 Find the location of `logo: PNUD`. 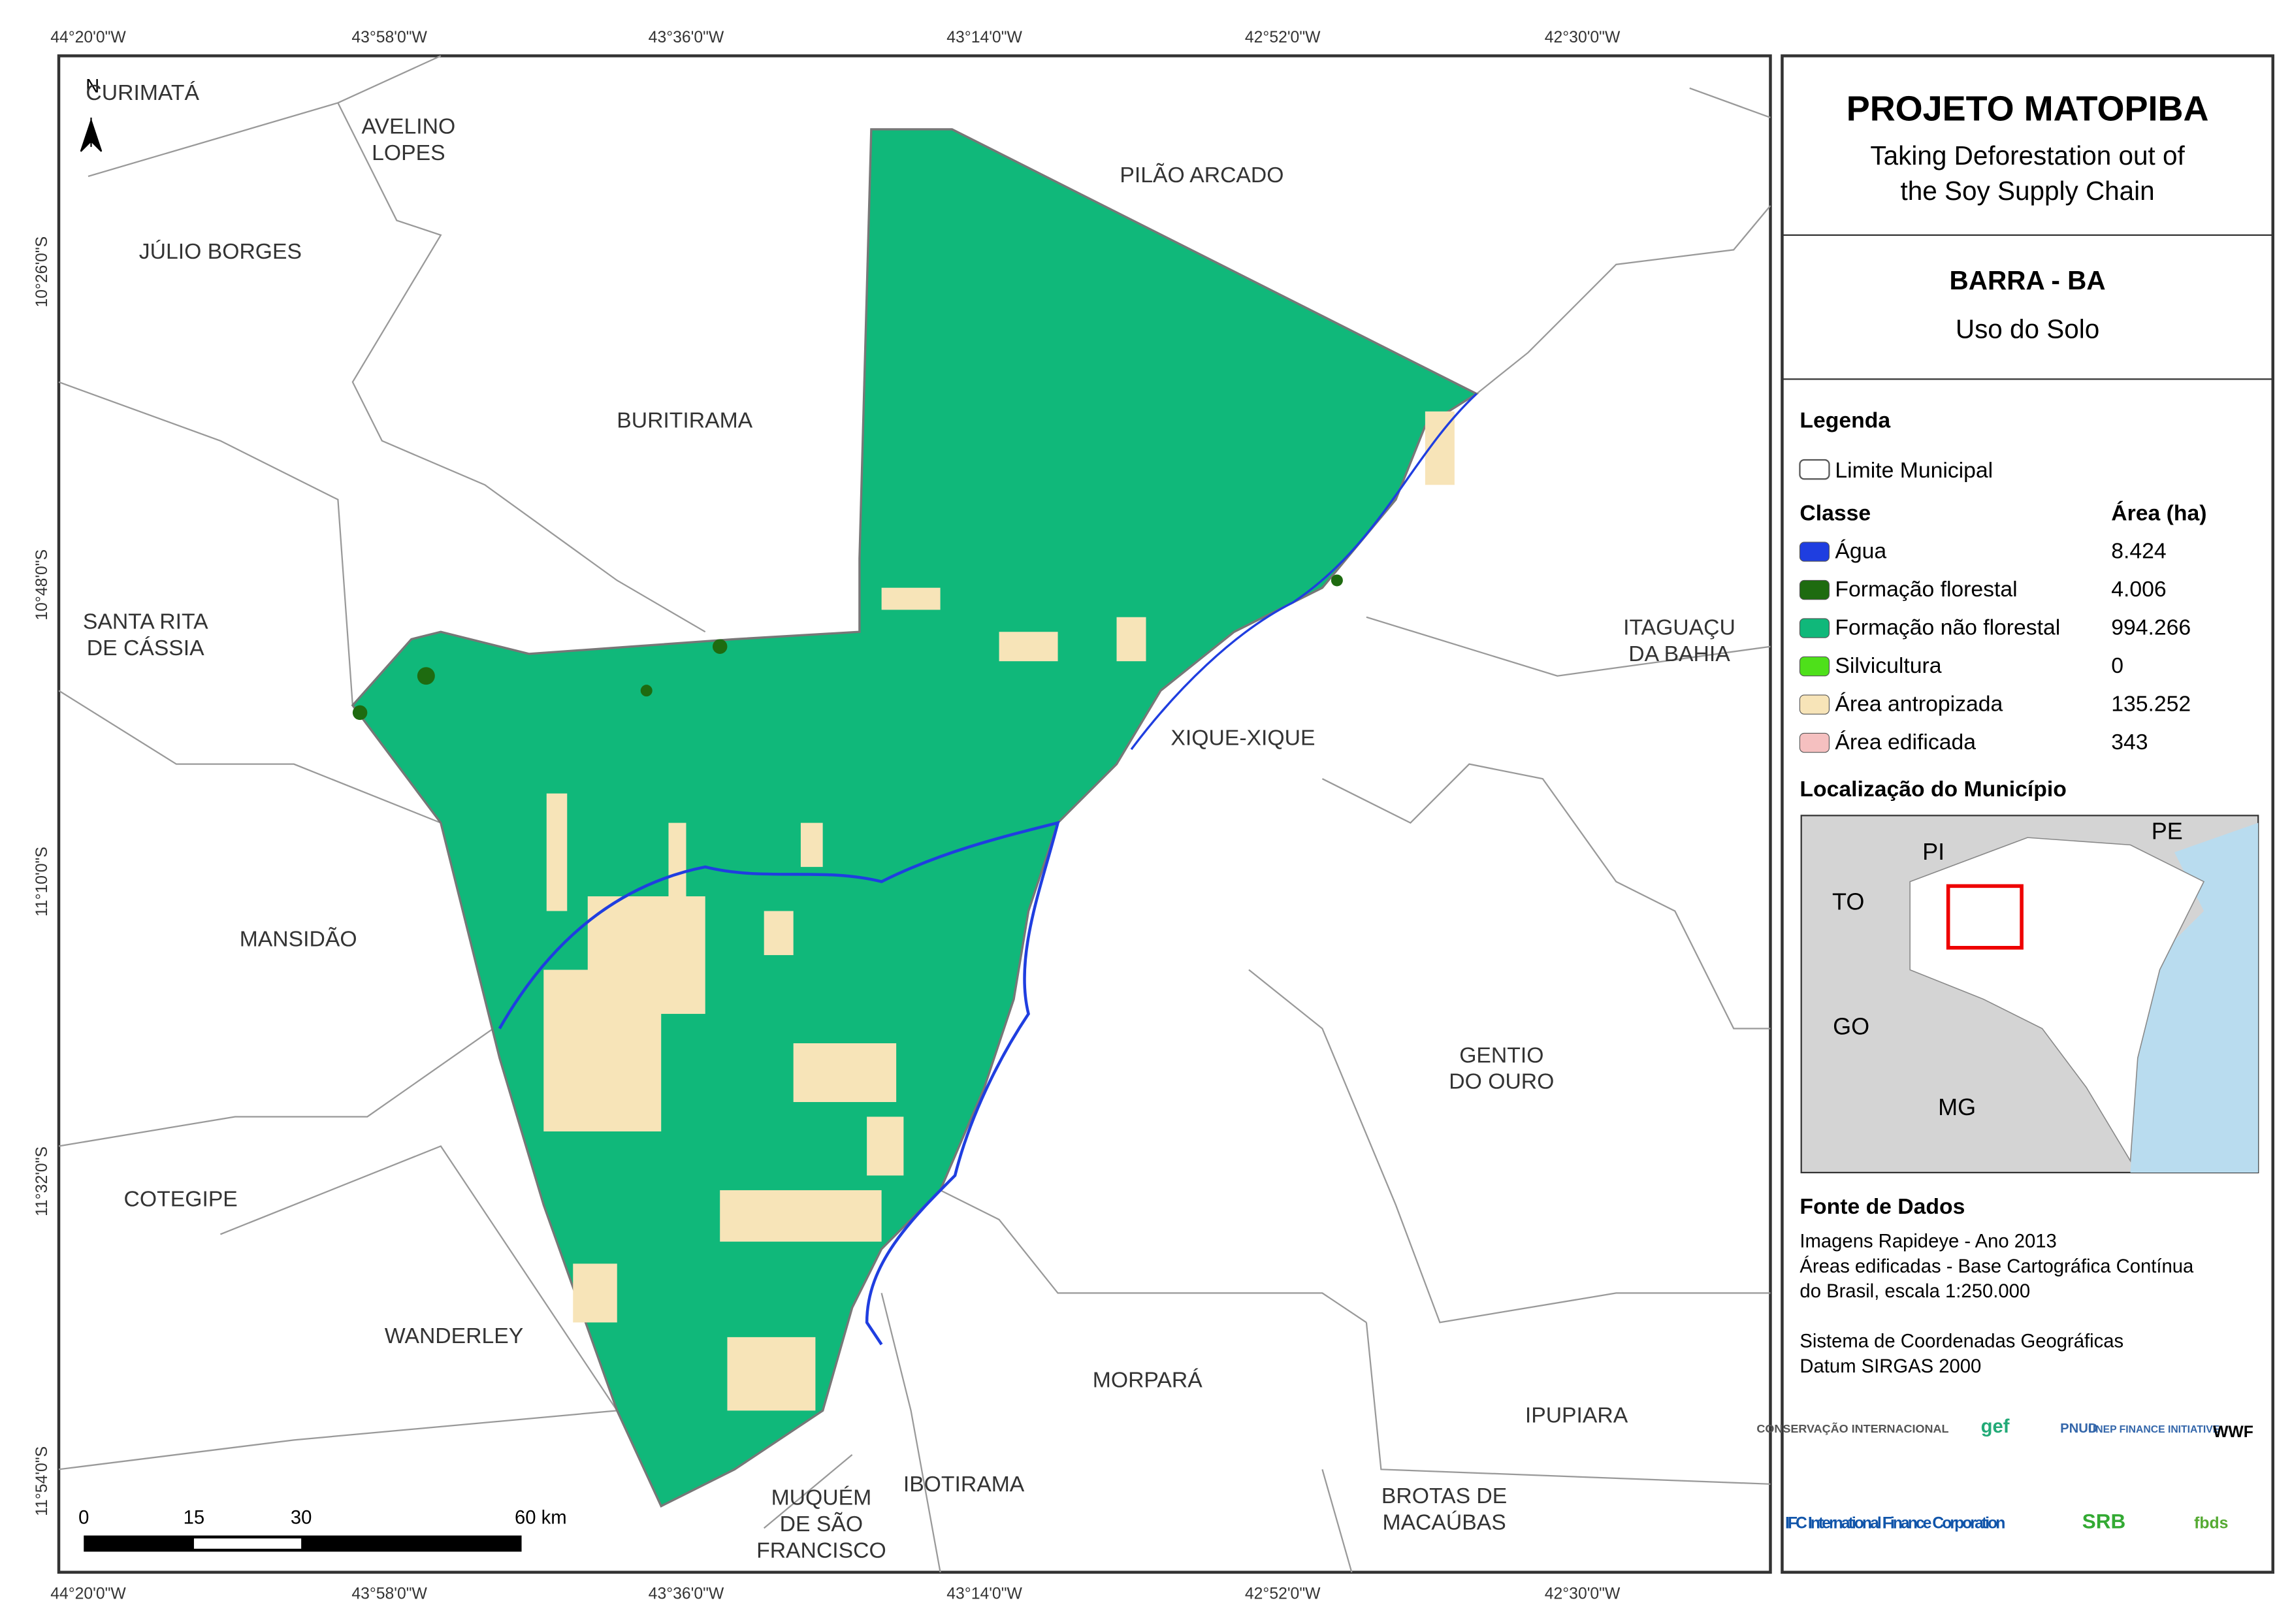

logo: PNUD is located at coordinates (2078, 1428).